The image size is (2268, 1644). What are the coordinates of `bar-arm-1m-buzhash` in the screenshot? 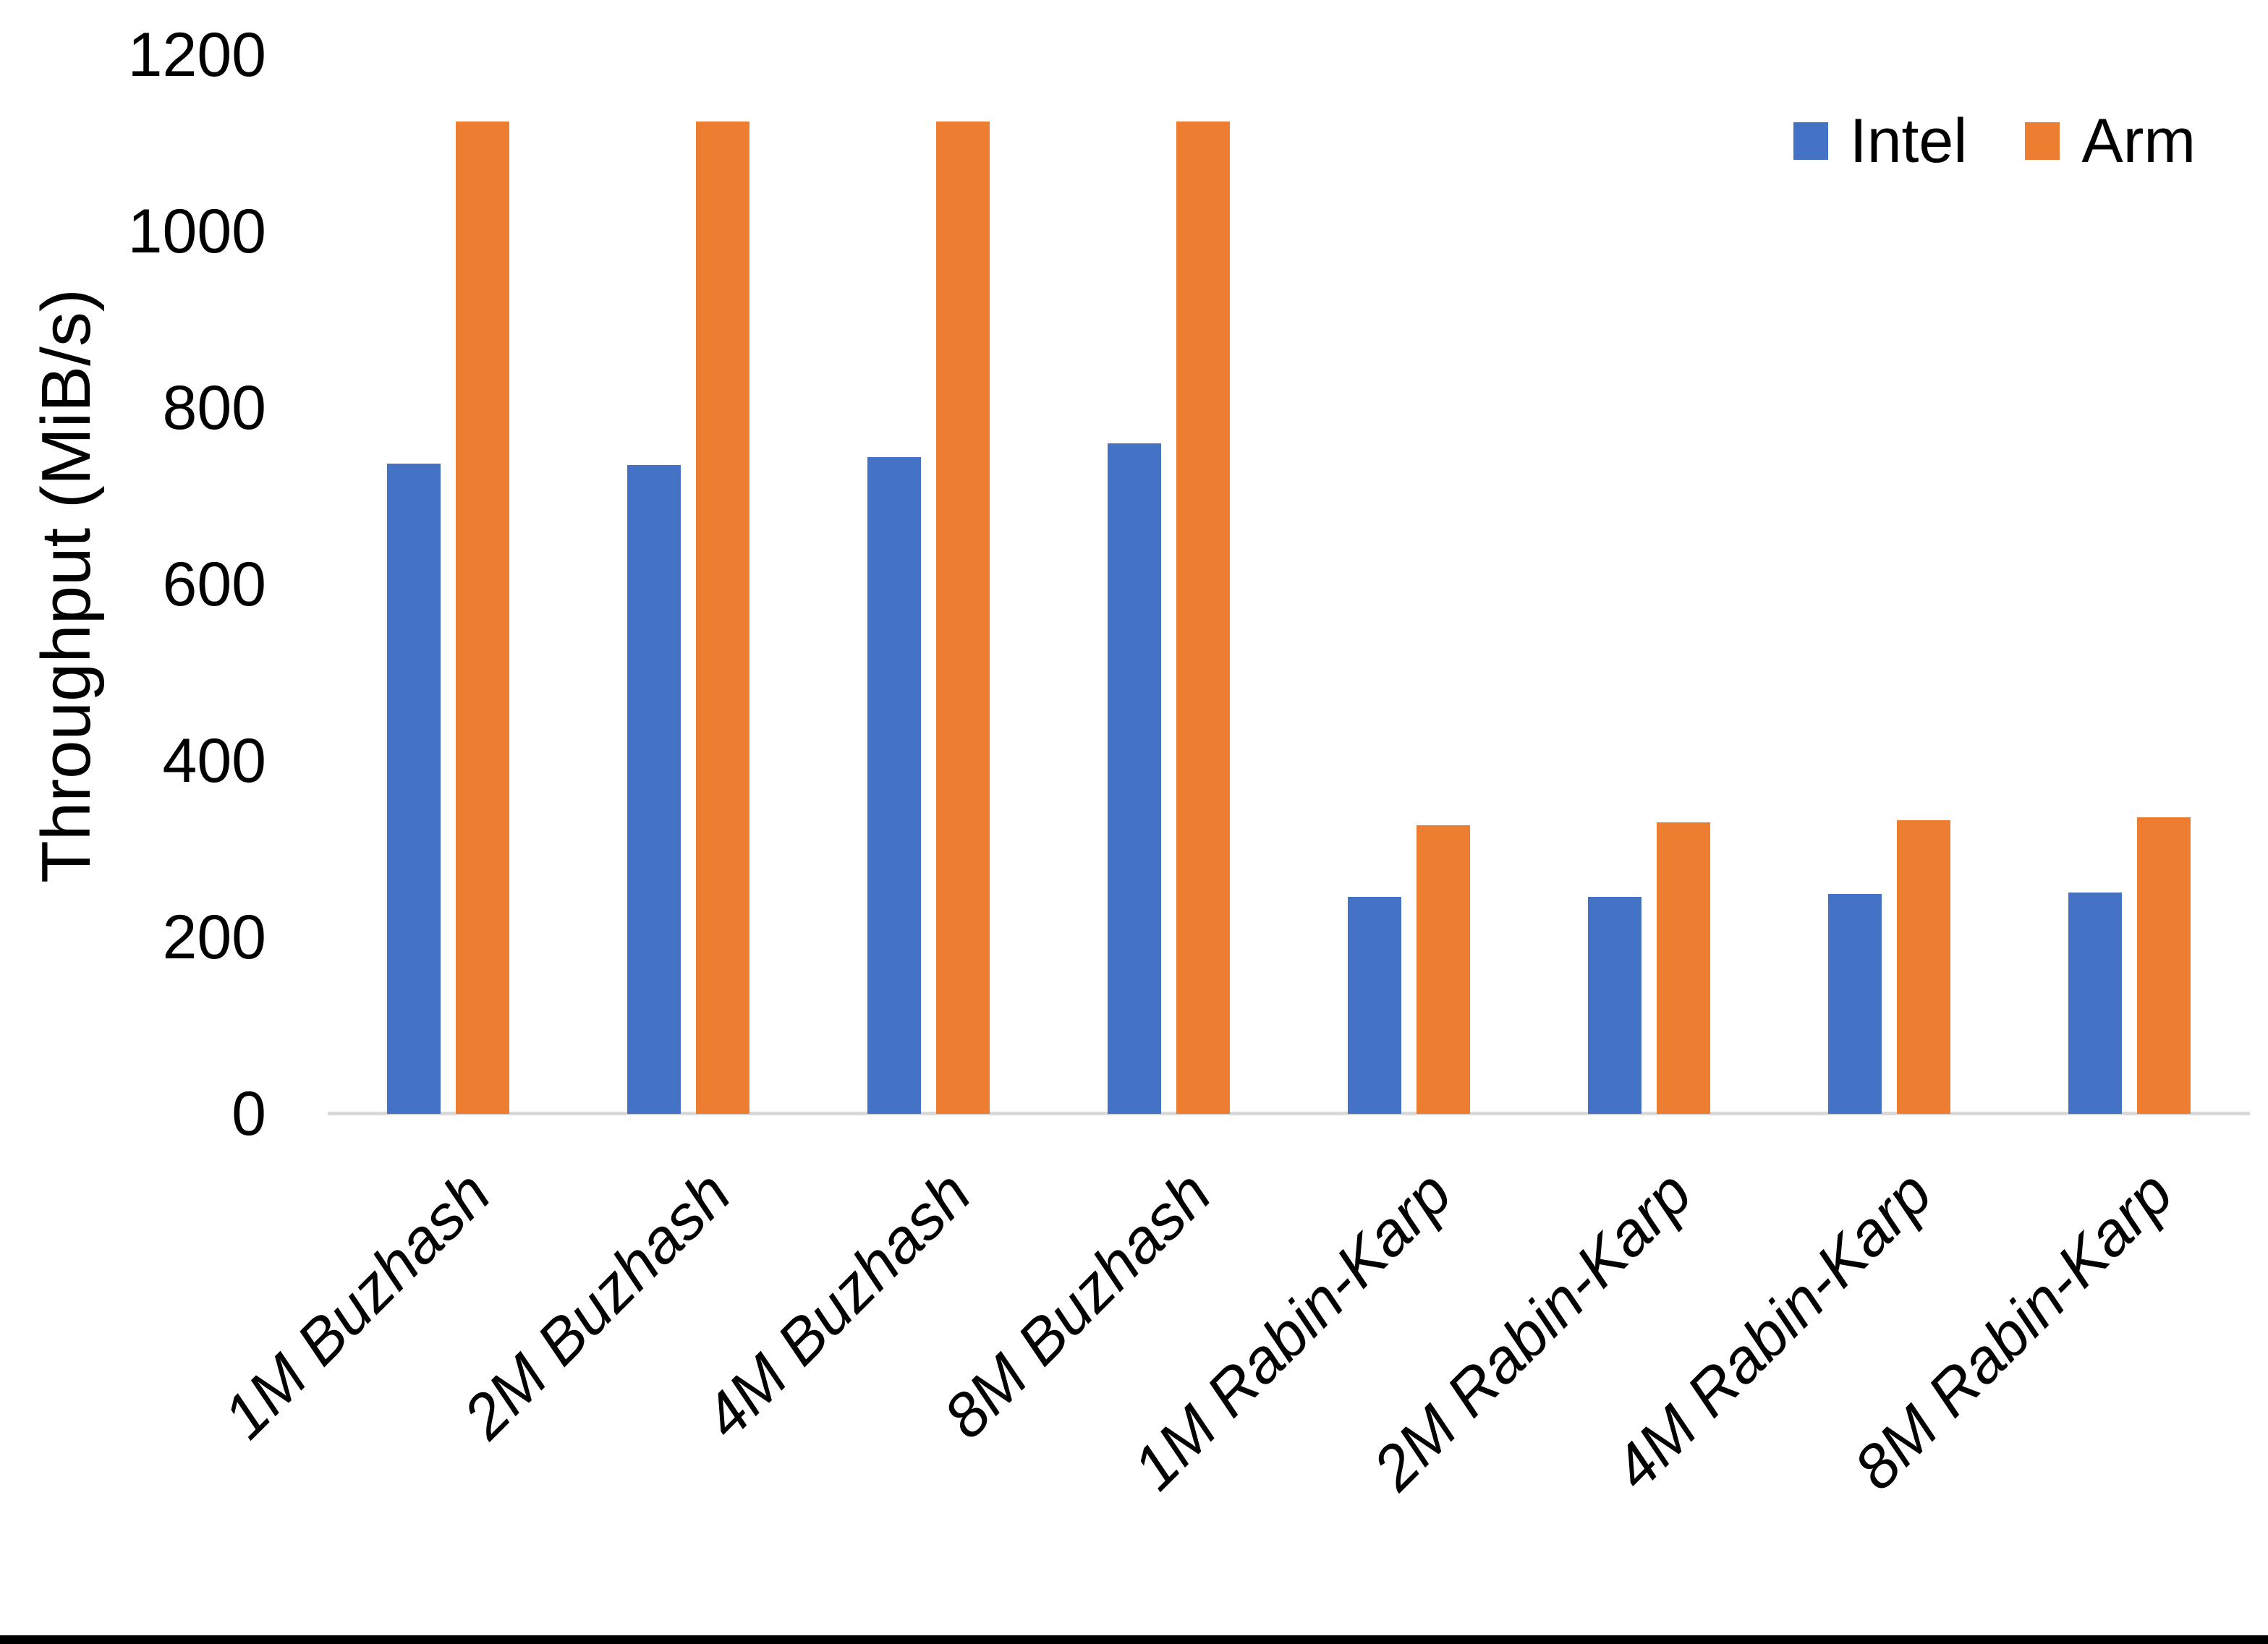 It's located at (482, 617).